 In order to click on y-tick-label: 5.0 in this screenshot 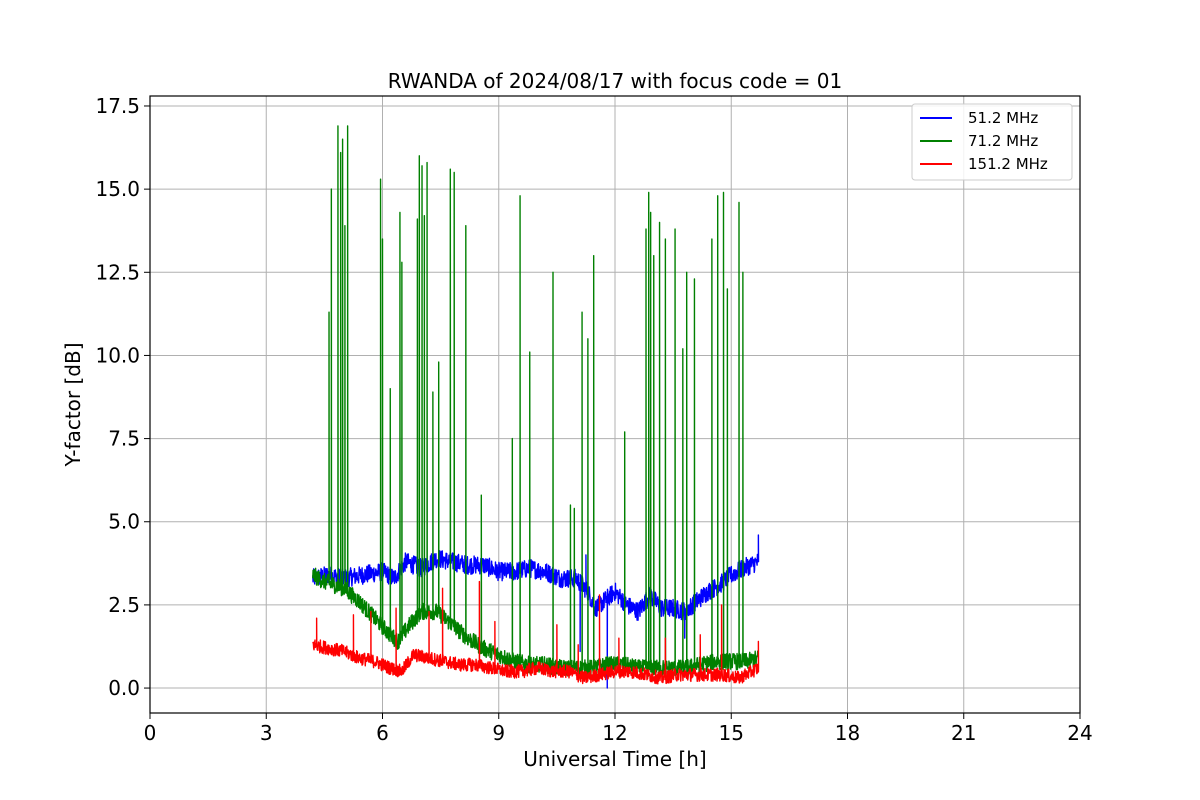, I will do `click(124, 522)`.